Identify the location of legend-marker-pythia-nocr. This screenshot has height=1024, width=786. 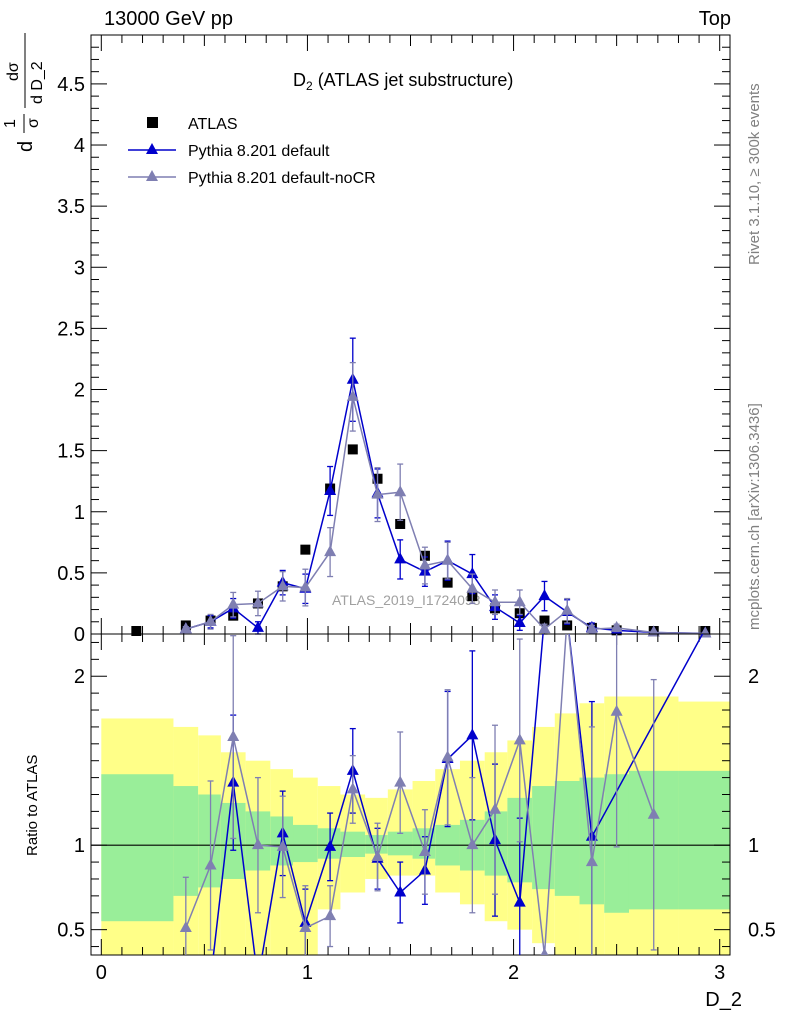
(152, 175).